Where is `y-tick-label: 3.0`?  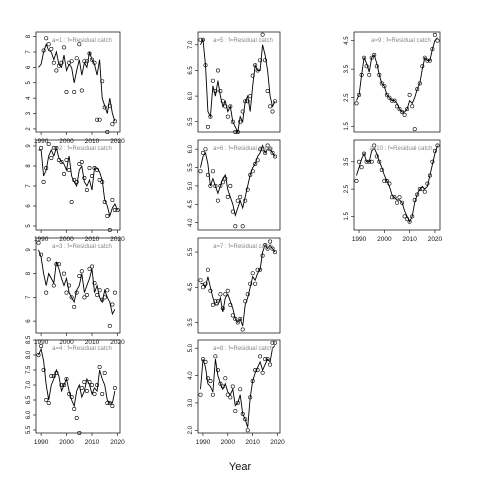
y-tick-label: 3.0 is located at coordinates (191, 402).